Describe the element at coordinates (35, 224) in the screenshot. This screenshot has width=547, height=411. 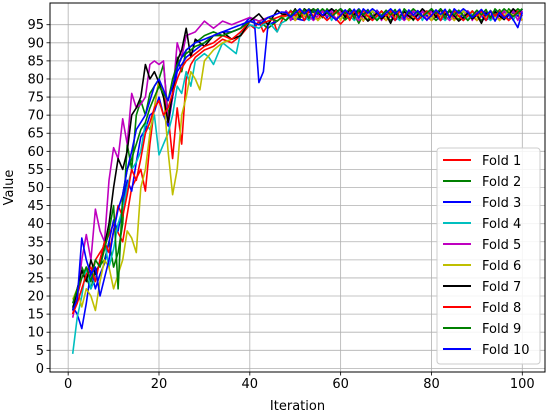
I see `y-tick-label: 40` at that location.